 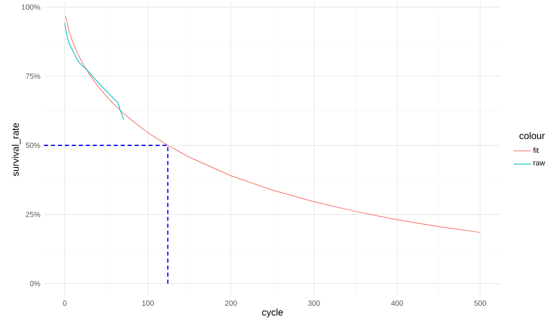 I want to click on legend-title: colour, so click(x=532, y=136).